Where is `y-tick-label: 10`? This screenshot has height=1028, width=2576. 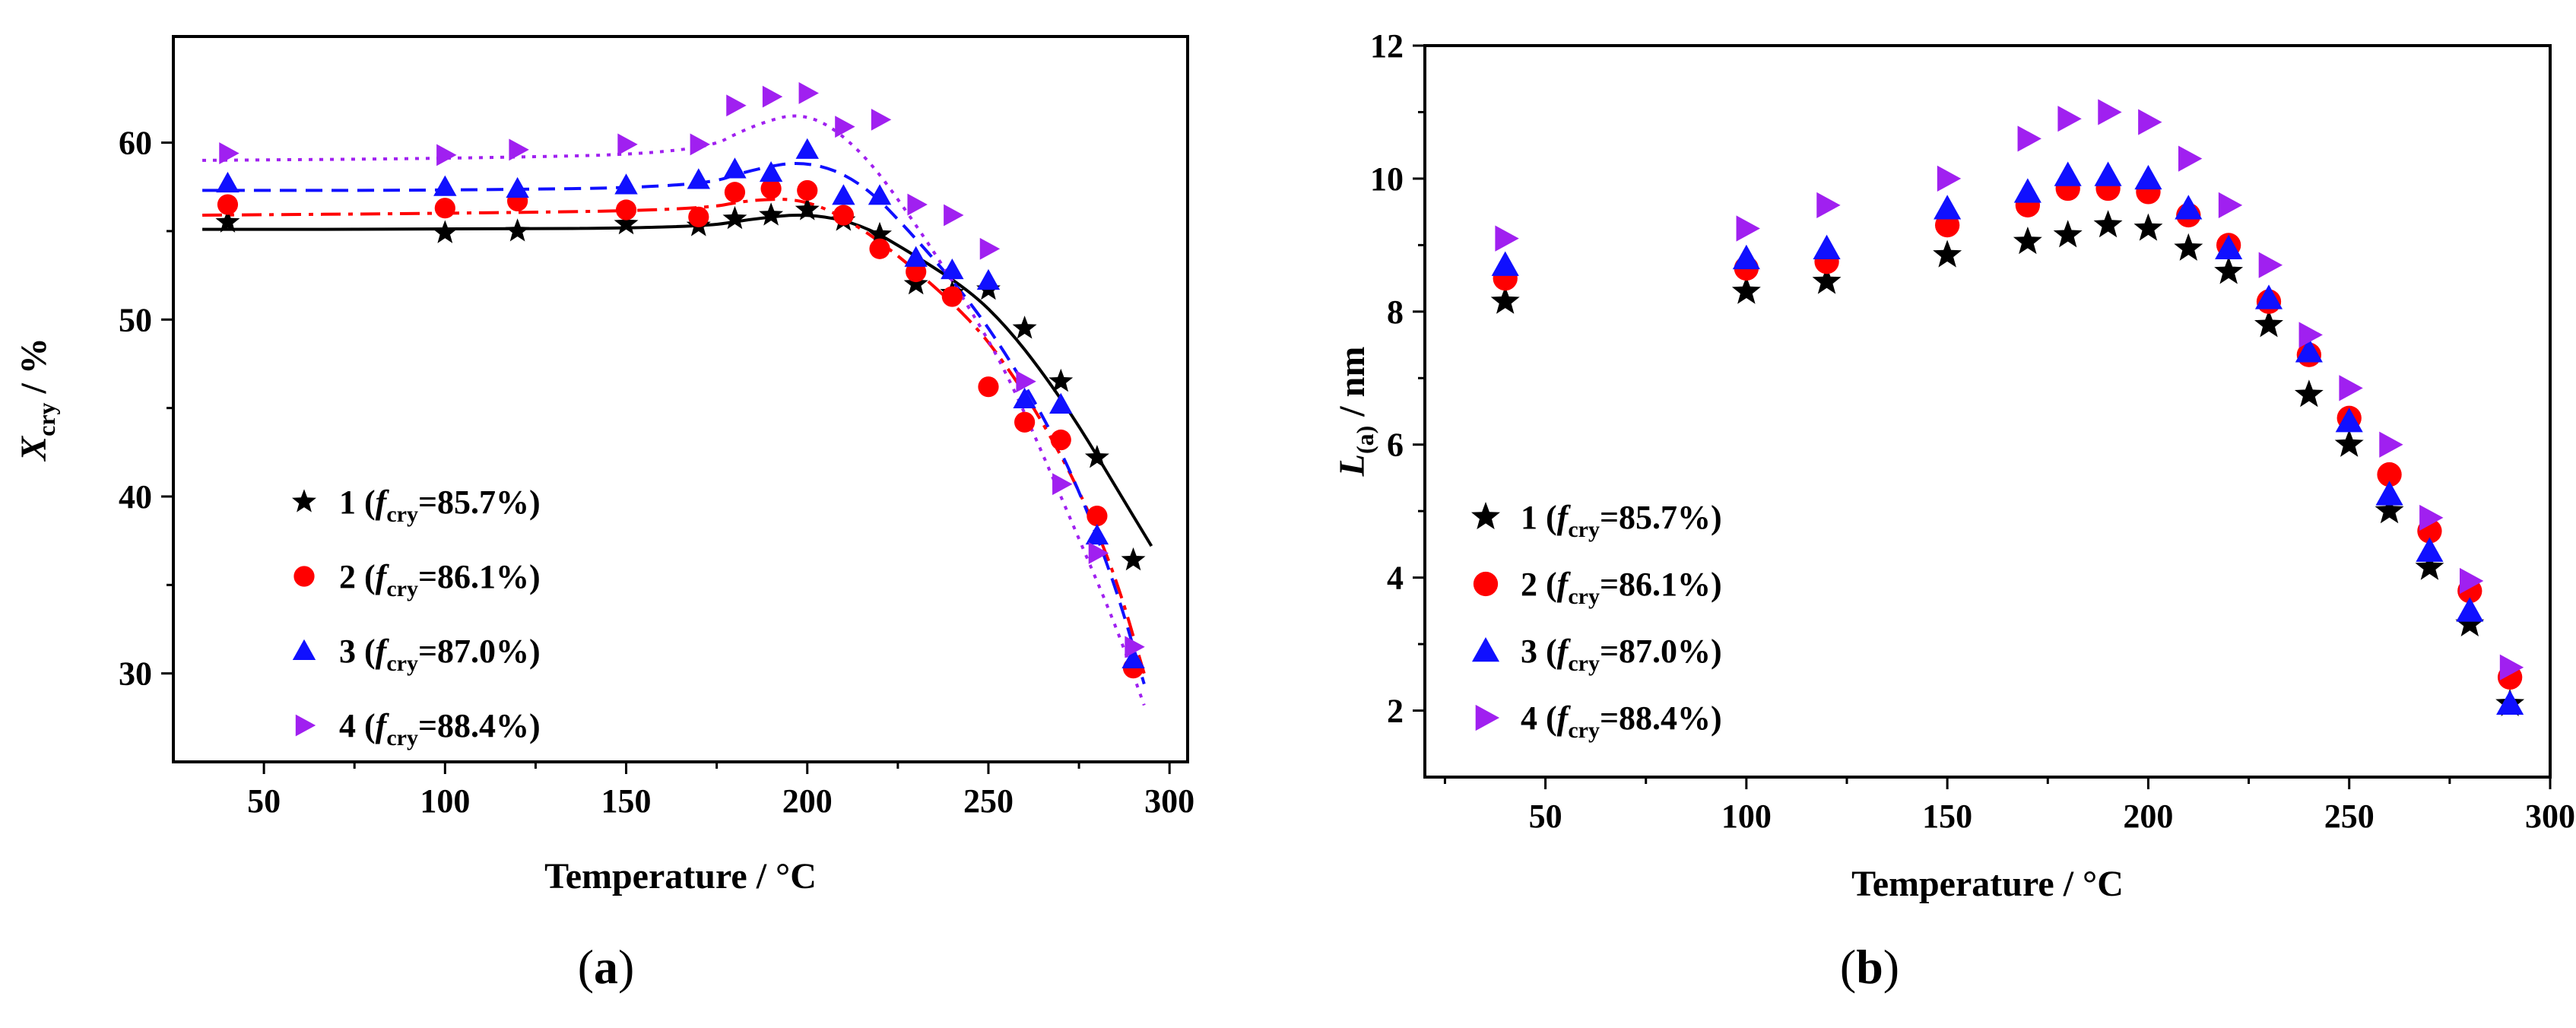
y-tick-label: 10 is located at coordinates (1387, 179).